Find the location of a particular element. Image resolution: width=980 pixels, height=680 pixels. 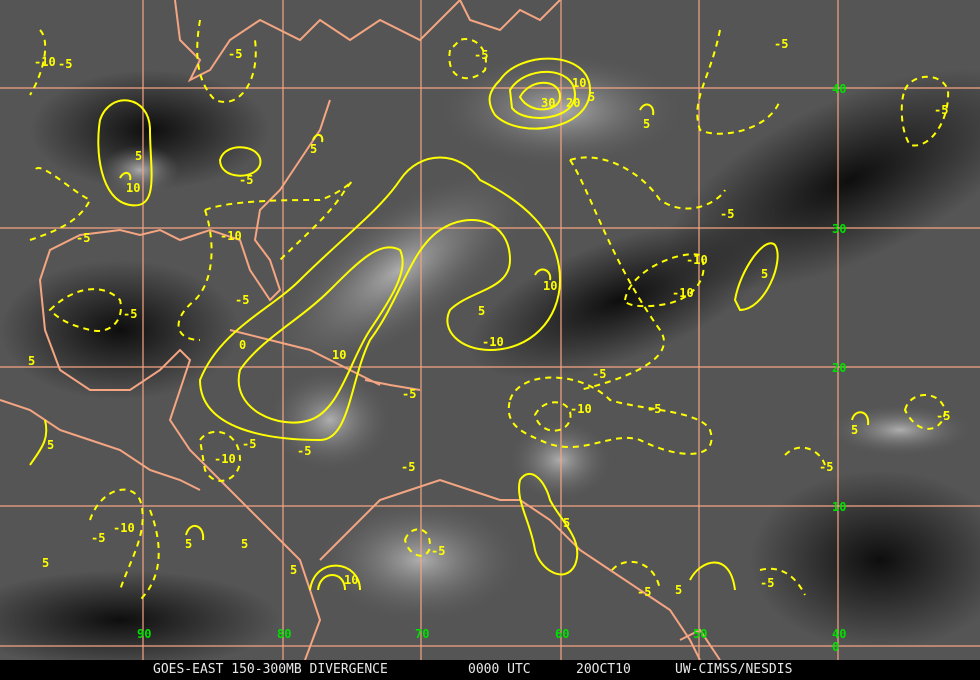

longitude-label: 60 is located at coordinates (562, 634).